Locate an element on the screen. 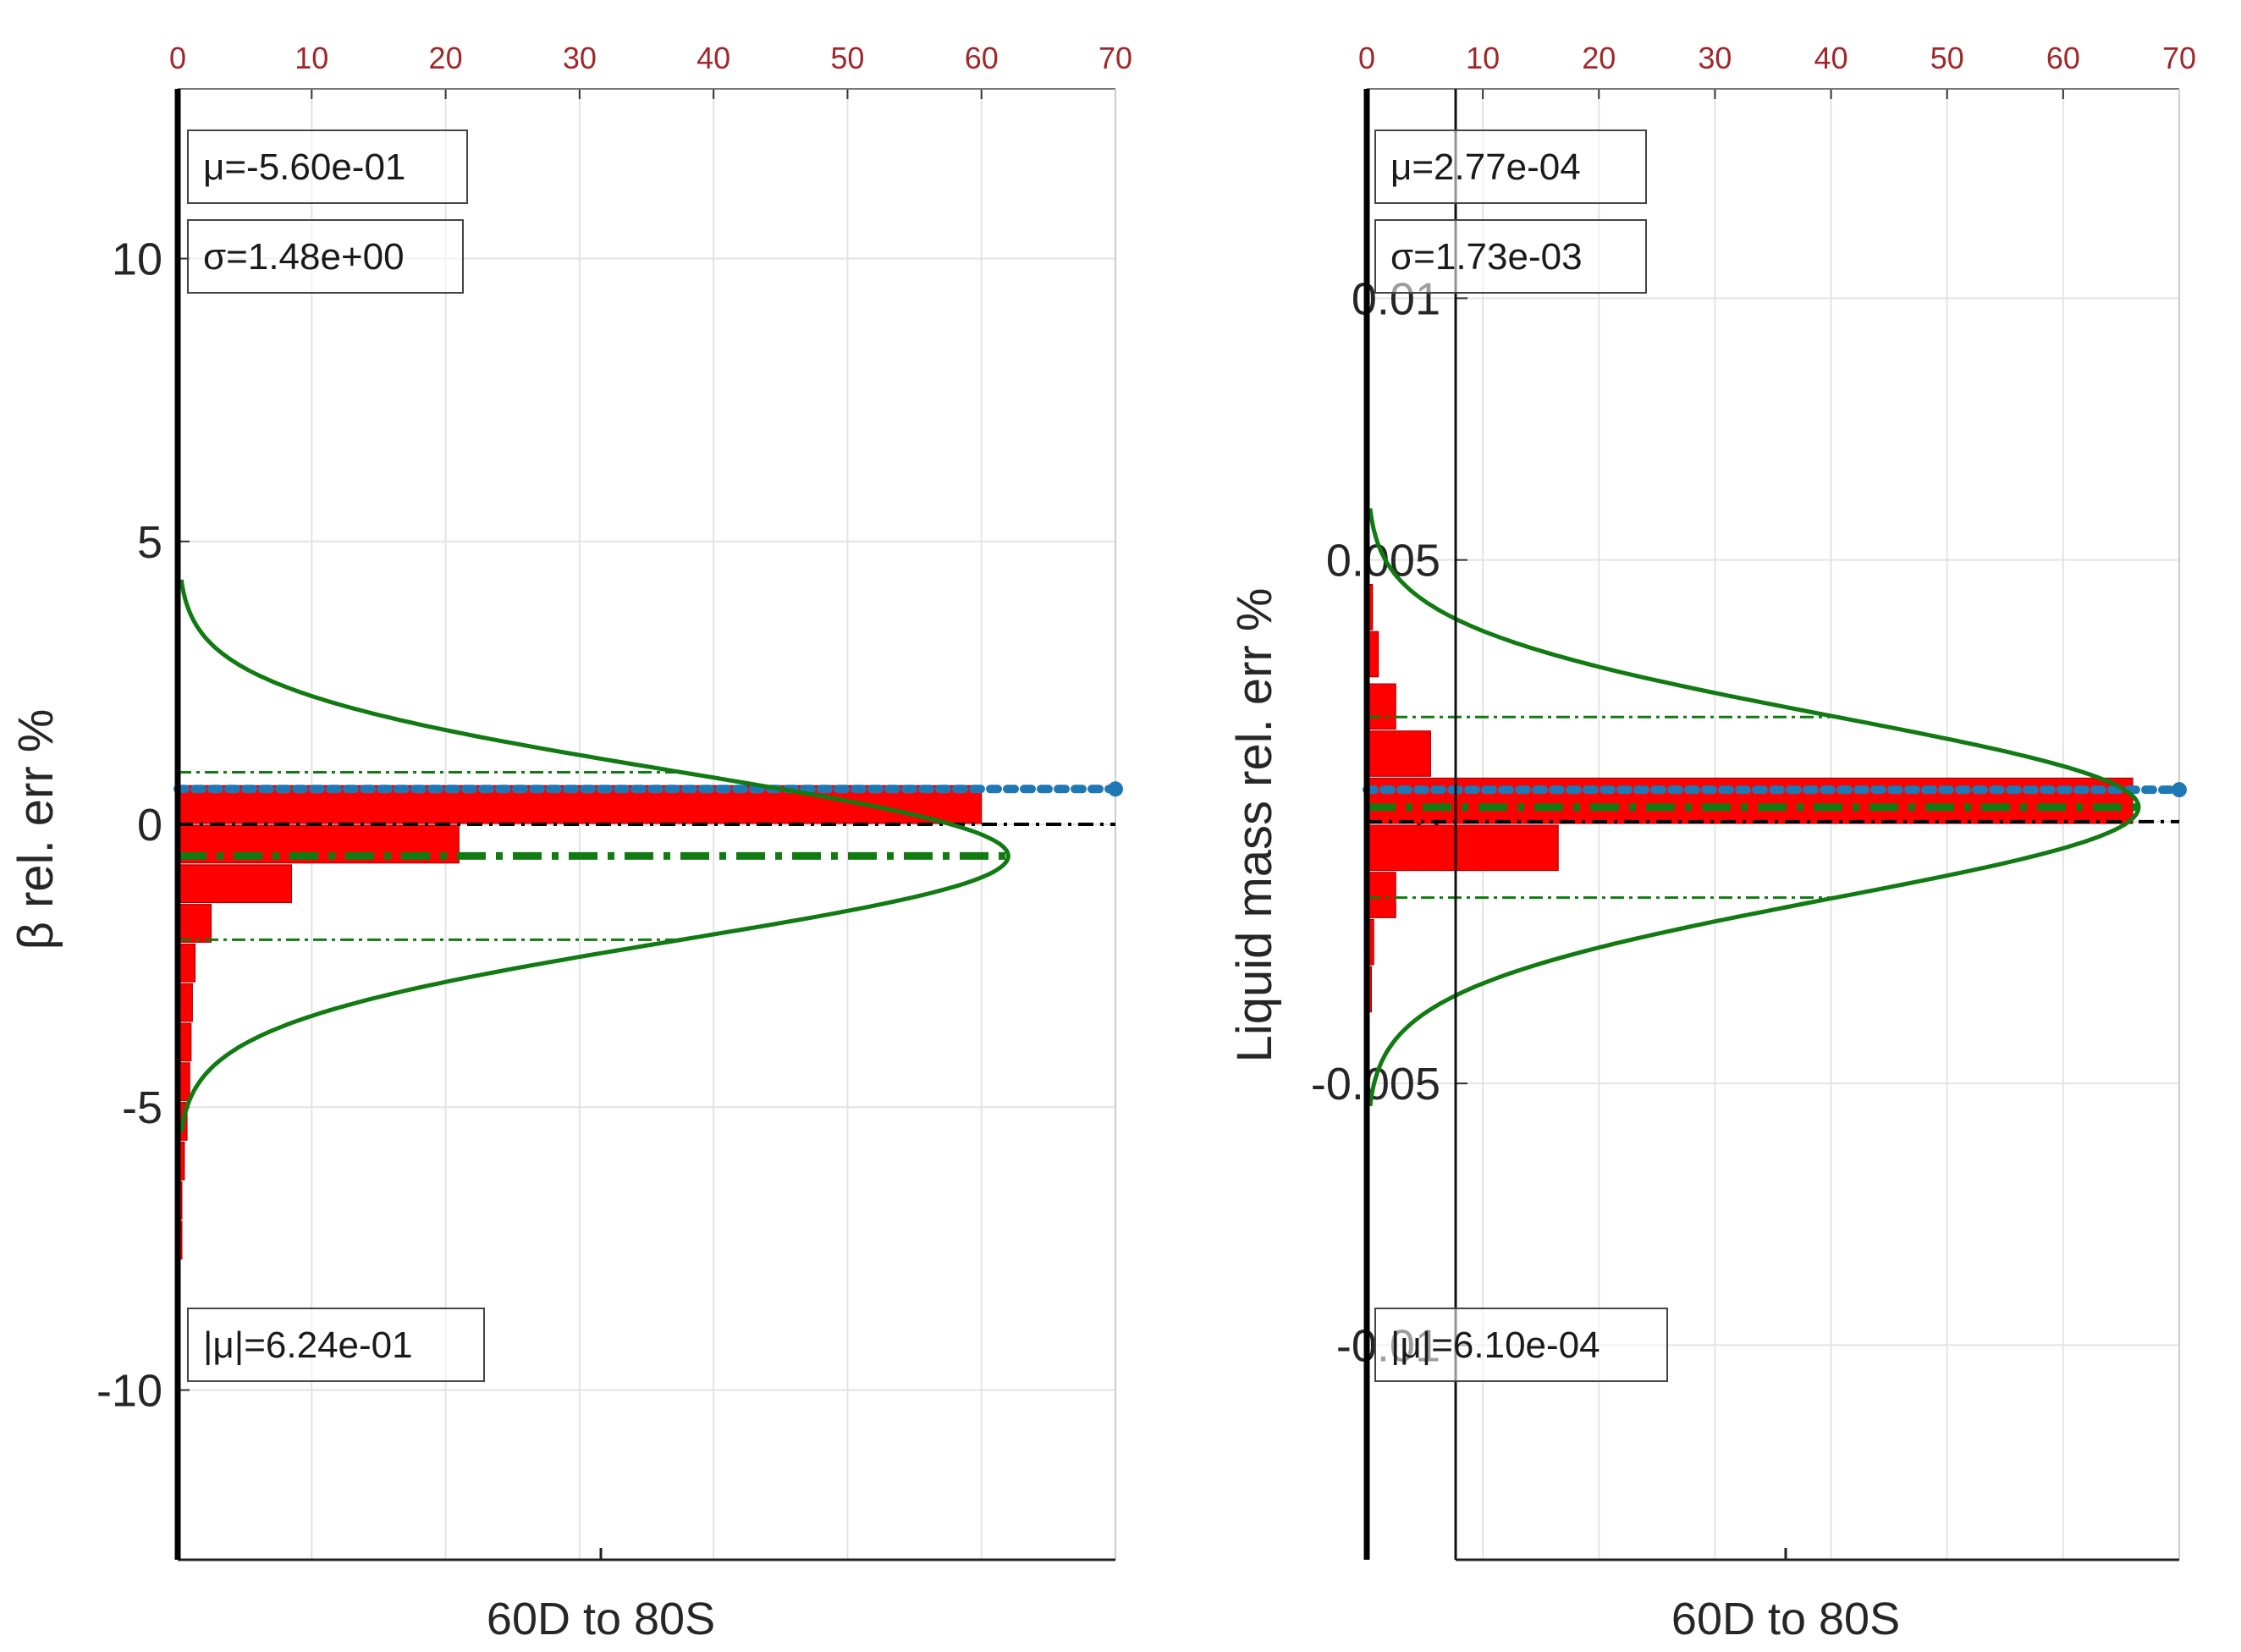 This screenshot has height=1652, width=2241. stat-label-abs_mu: |μ|=6.10e-04 is located at coordinates (1495, 1345).